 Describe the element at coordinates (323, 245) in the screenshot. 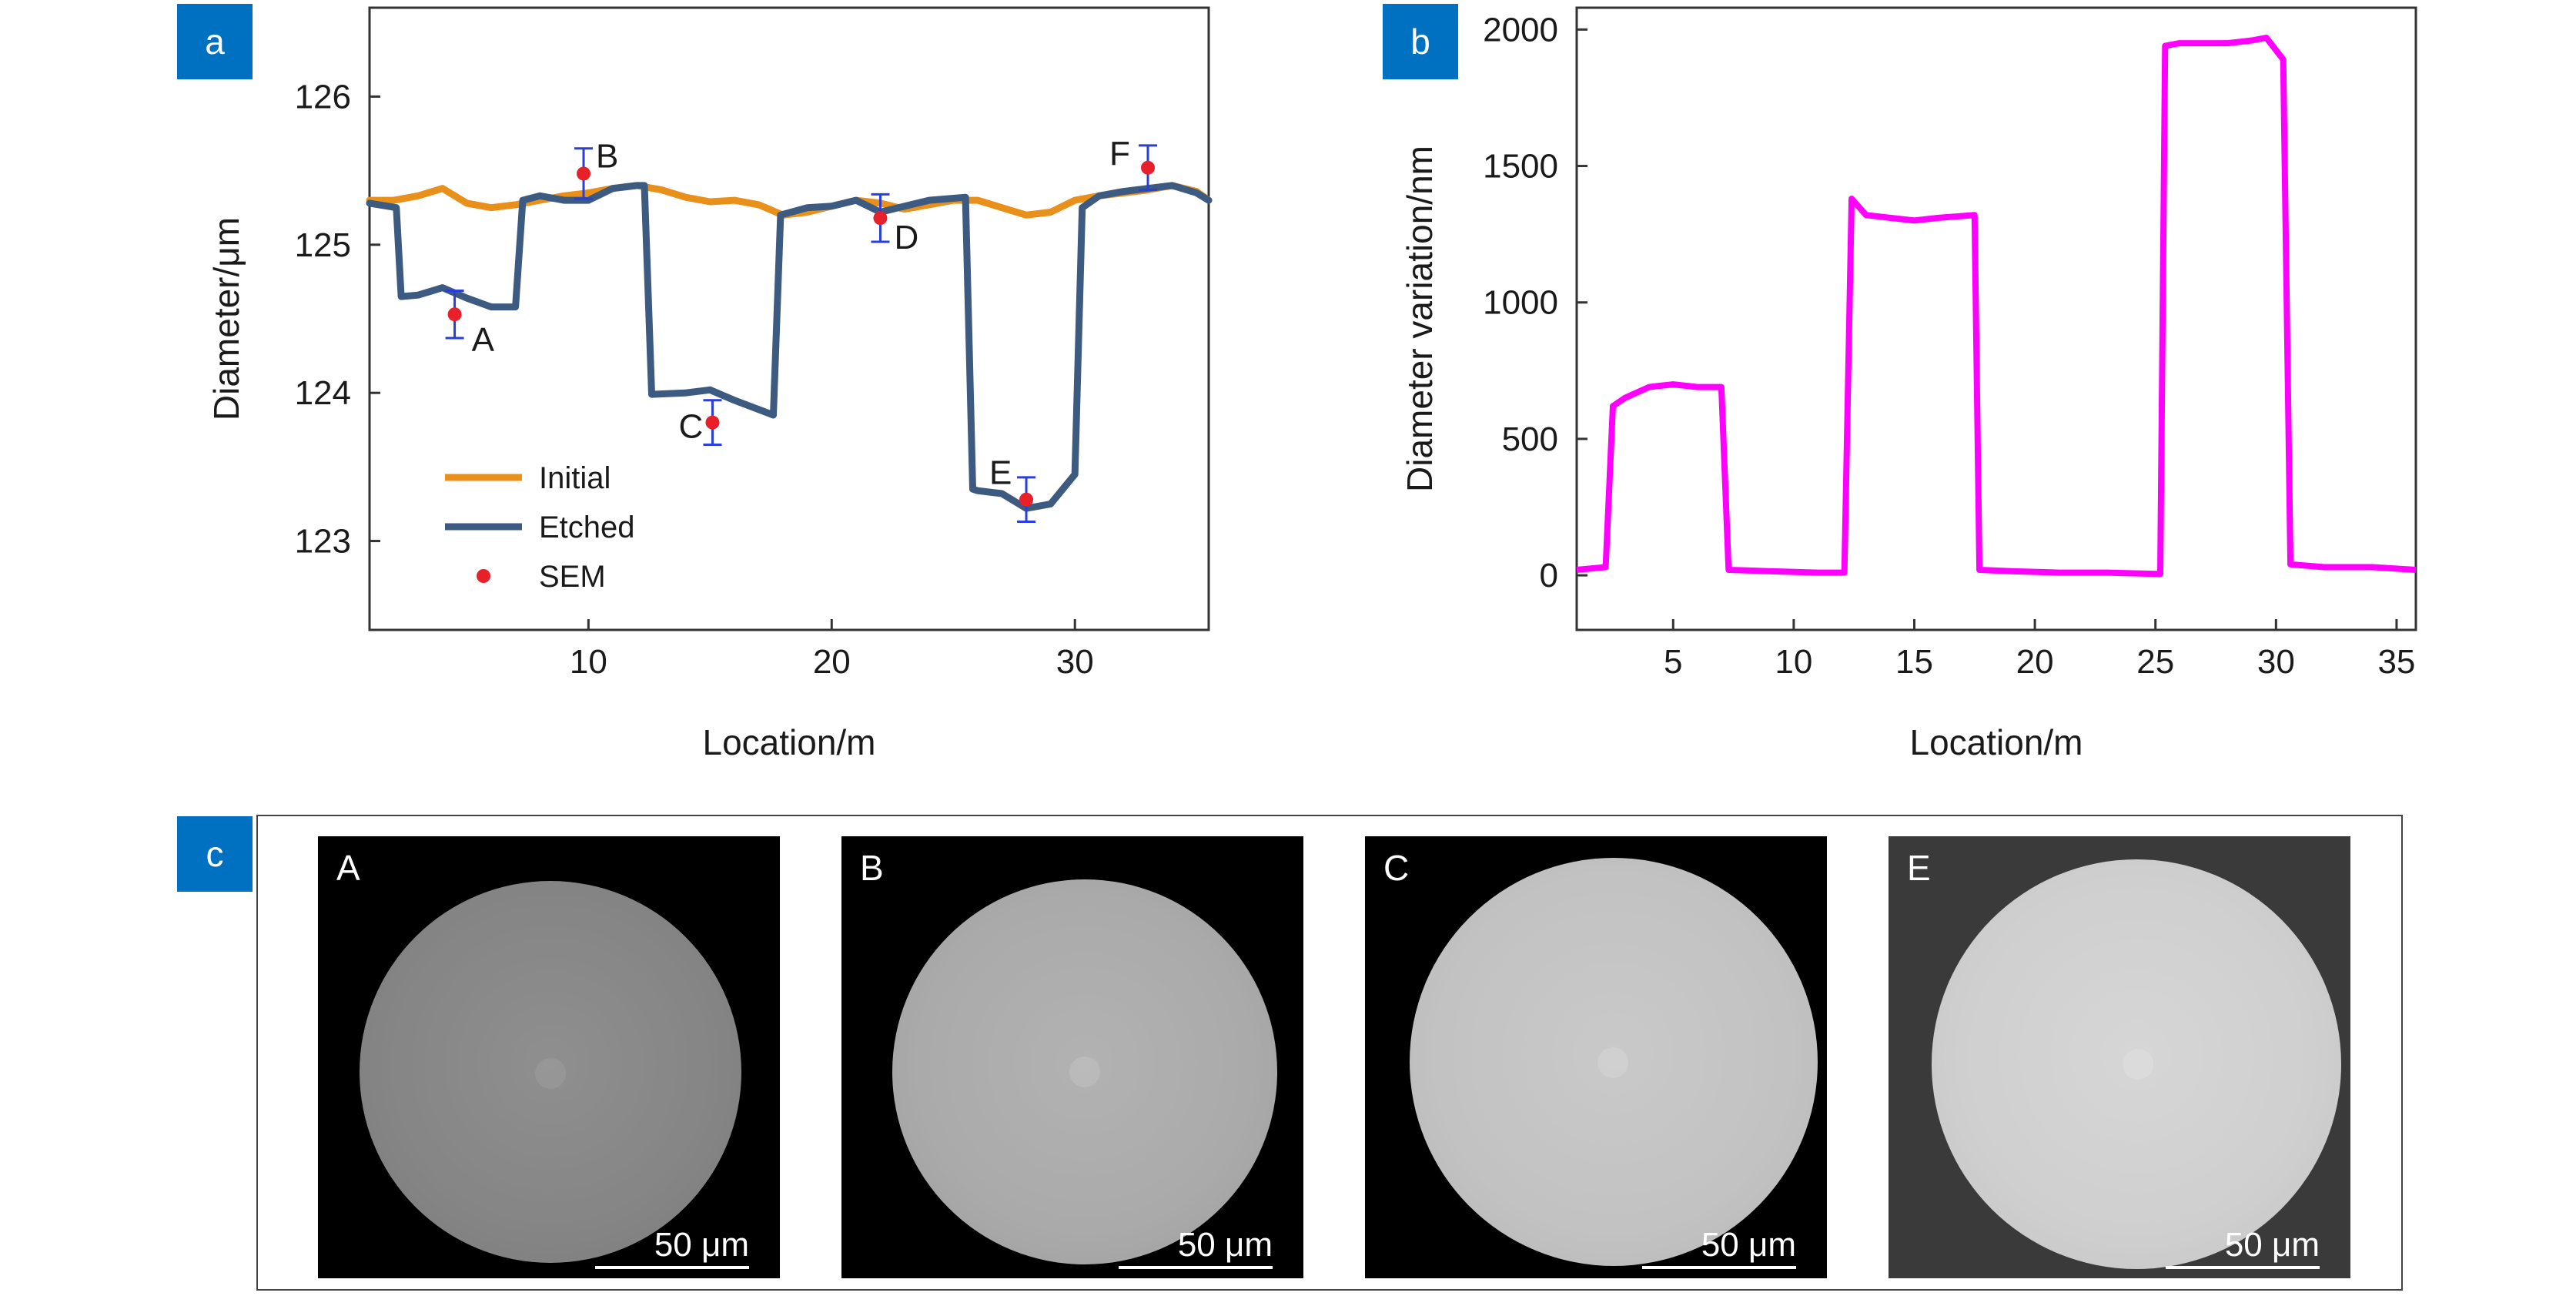

I see `chart-a-ytick-label: 125` at that location.